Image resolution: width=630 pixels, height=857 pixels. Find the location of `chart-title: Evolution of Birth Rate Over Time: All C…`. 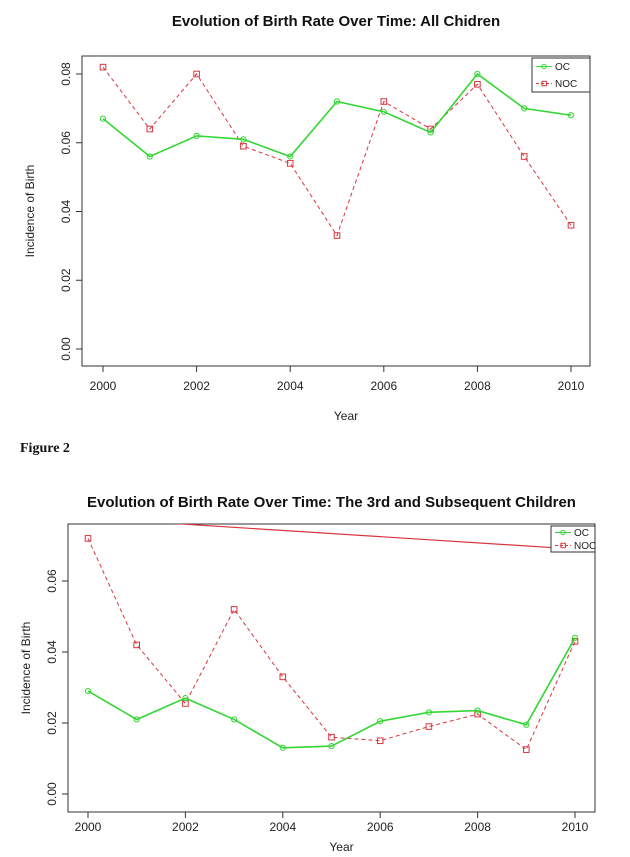

chart-title: Evolution of Birth Rate Over Time: All C… is located at coordinates (336, 21).